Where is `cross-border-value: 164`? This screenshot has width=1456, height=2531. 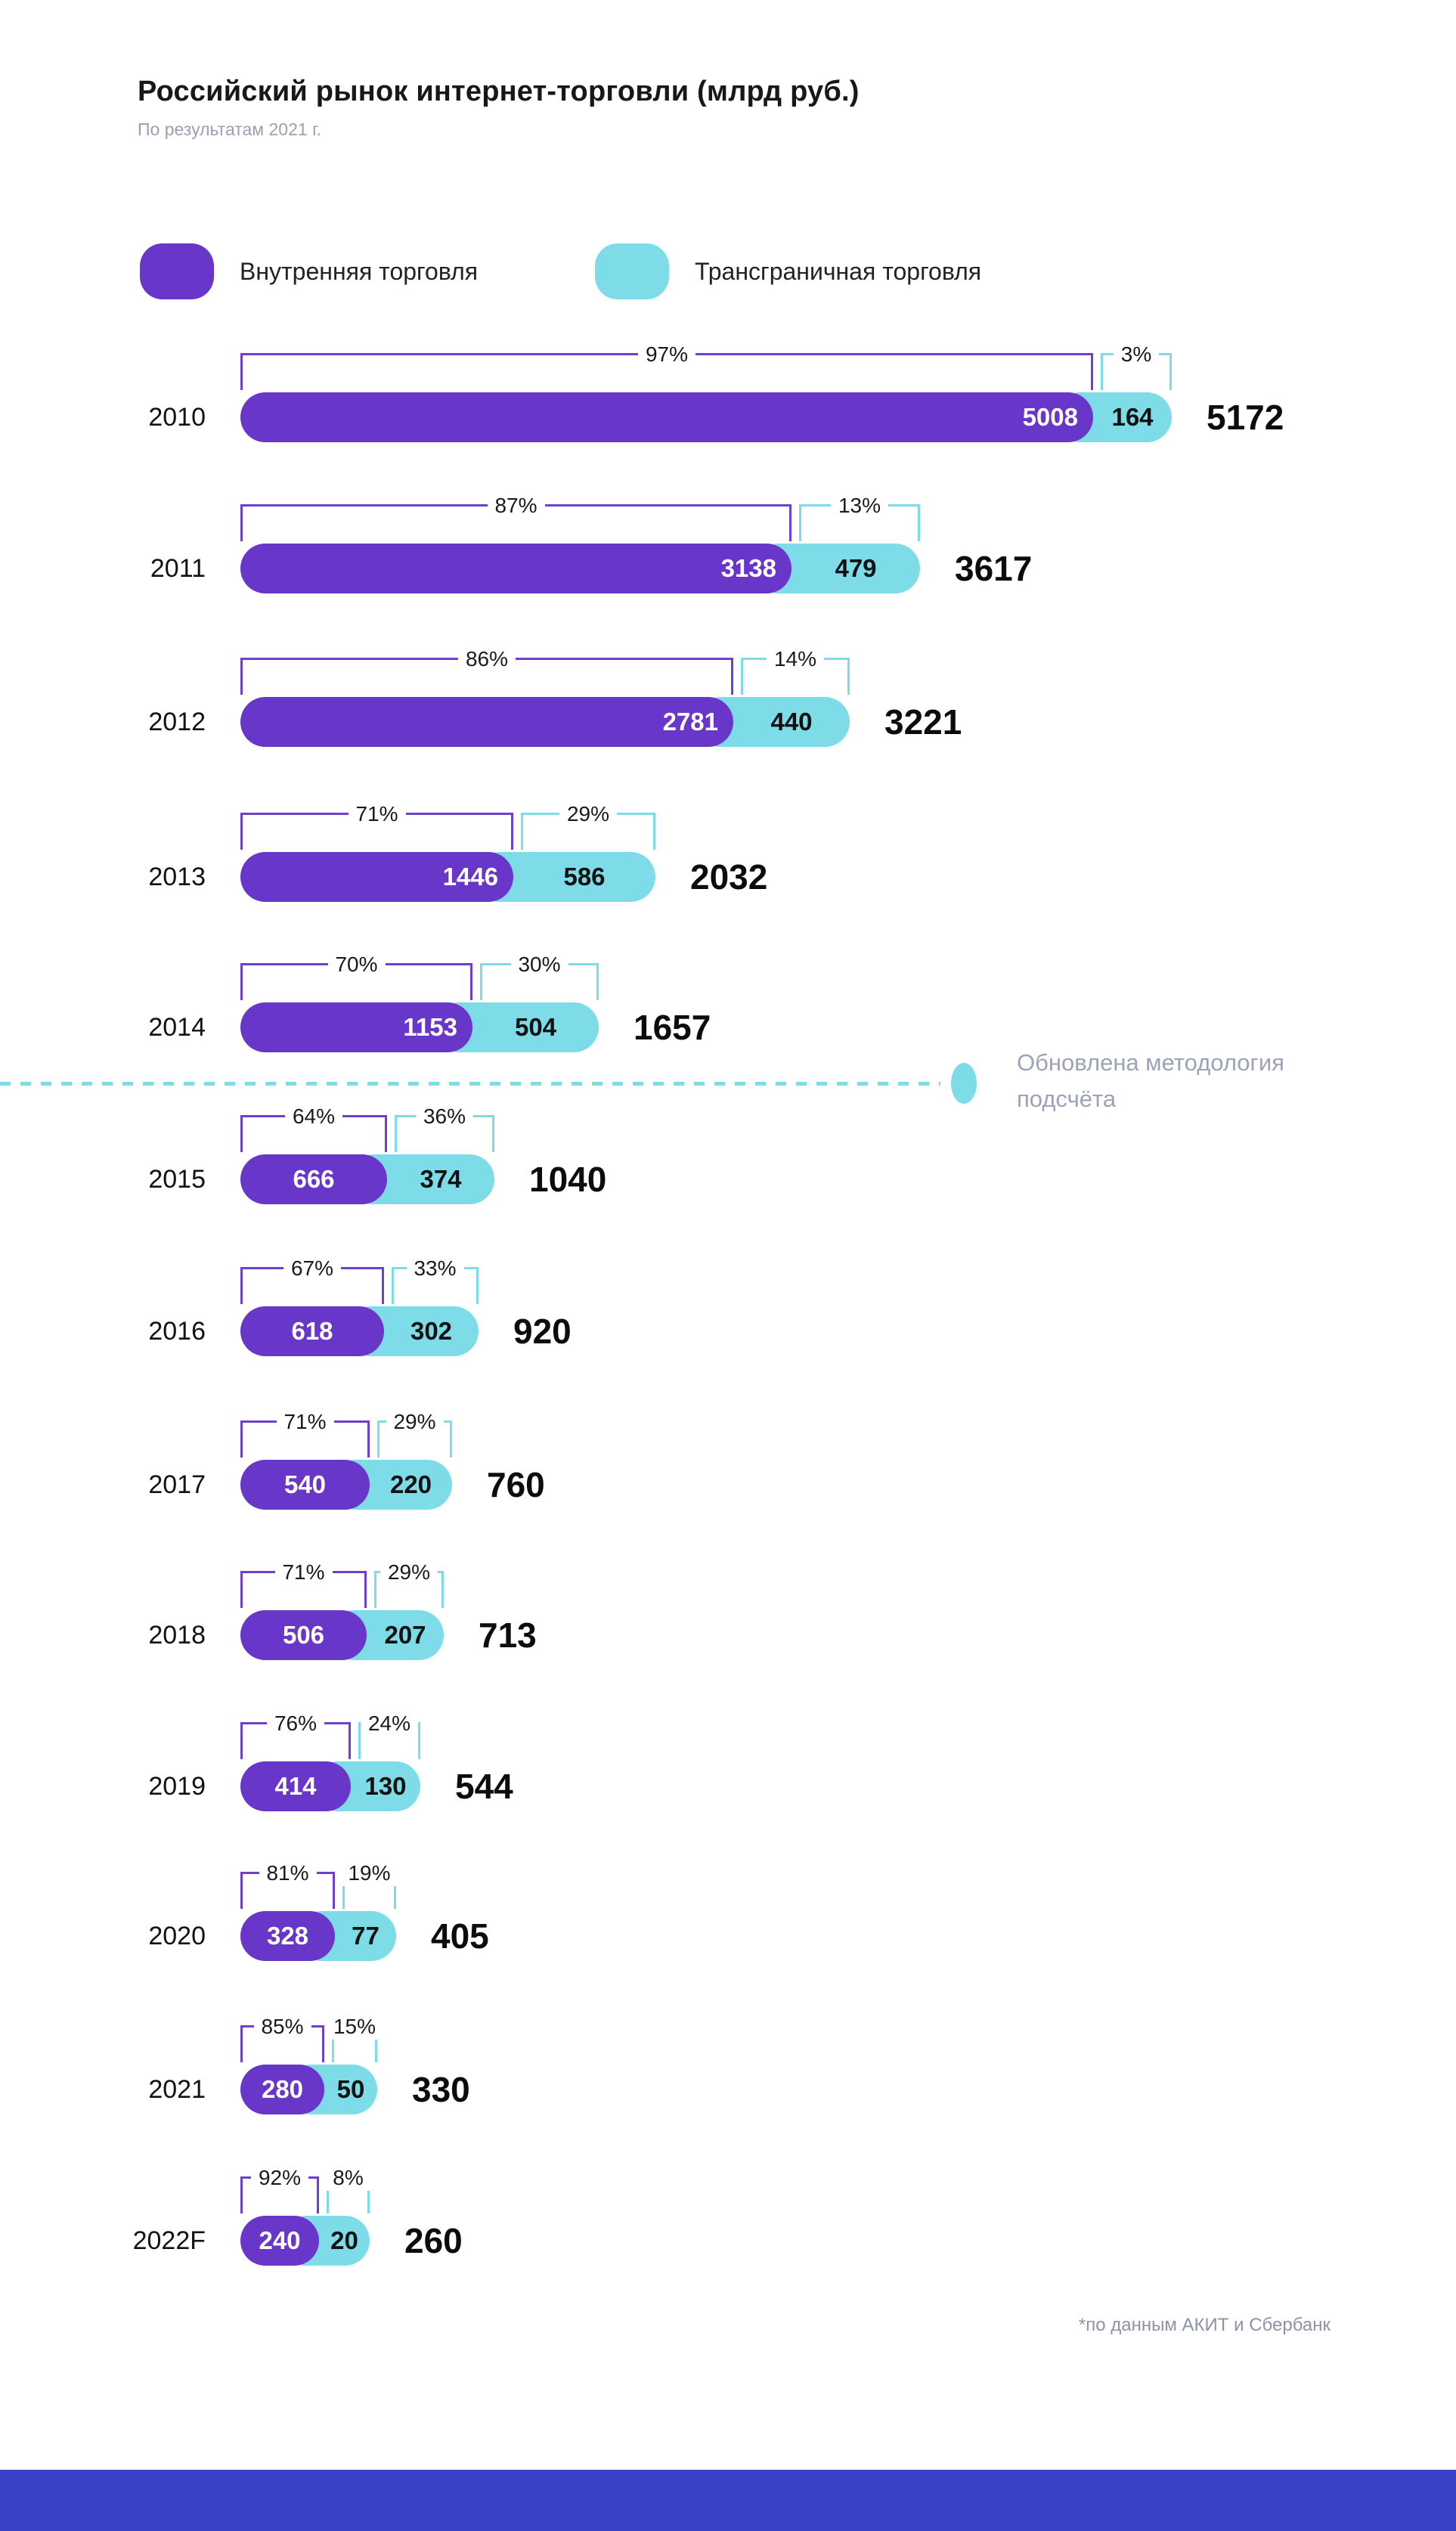
cross-border-value: 164 is located at coordinates (1132, 417).